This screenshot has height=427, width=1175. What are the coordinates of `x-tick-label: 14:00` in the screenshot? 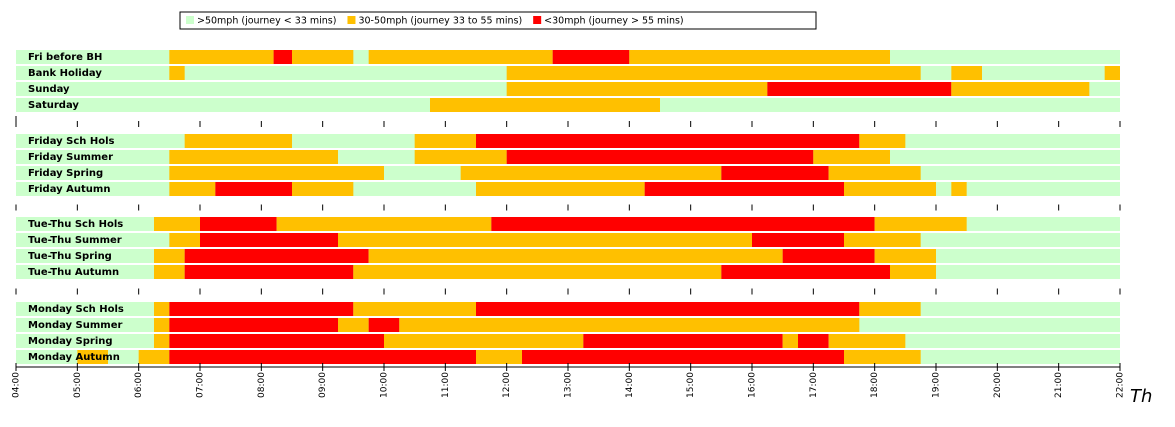 It's located at (630, 385).